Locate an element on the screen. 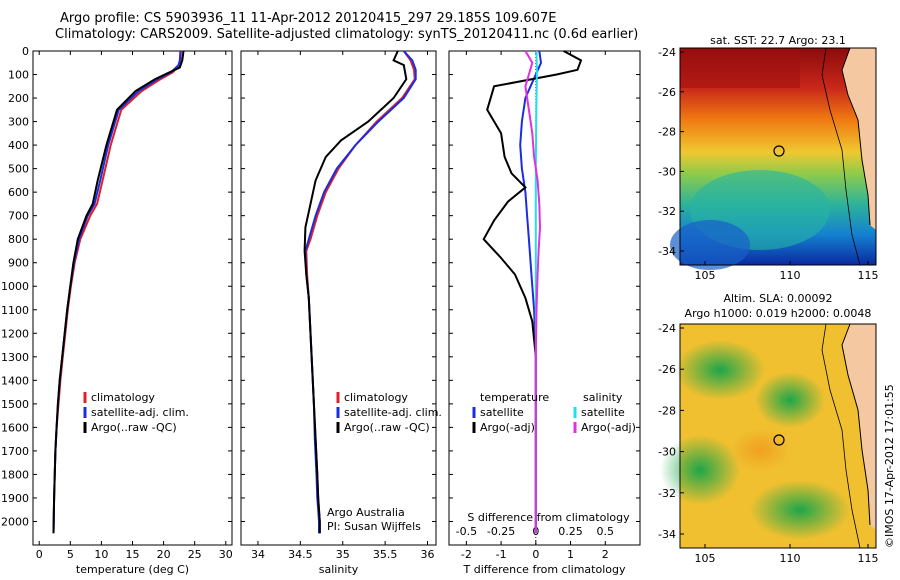  sla-map-title-line-1: Altim. SLA: 0.00092 is located at coordinates (777, 298).